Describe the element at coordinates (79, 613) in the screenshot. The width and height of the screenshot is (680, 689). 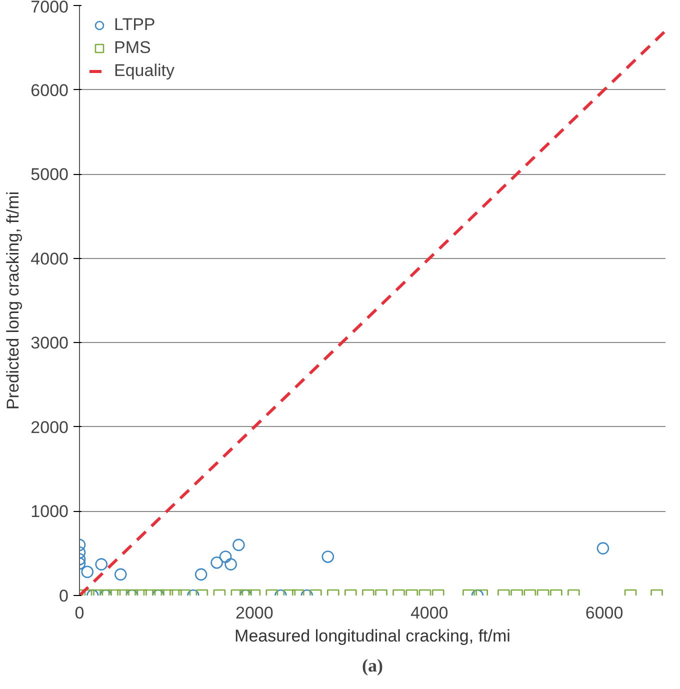
I see `x-tick-label: 0` at that location.